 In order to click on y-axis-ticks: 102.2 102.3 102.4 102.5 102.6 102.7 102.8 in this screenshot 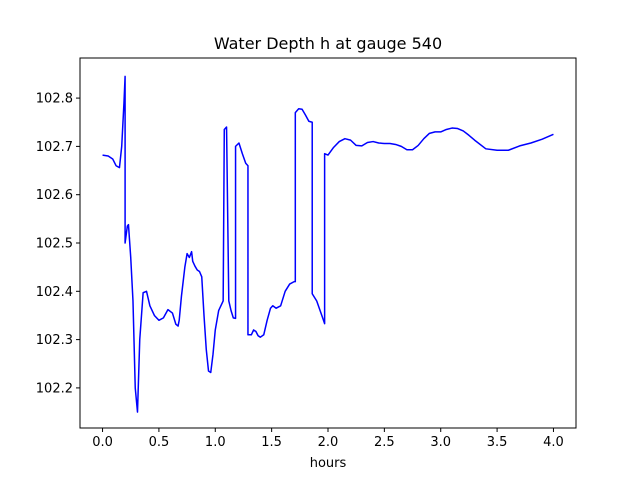, I will do `click(58, 244)`.